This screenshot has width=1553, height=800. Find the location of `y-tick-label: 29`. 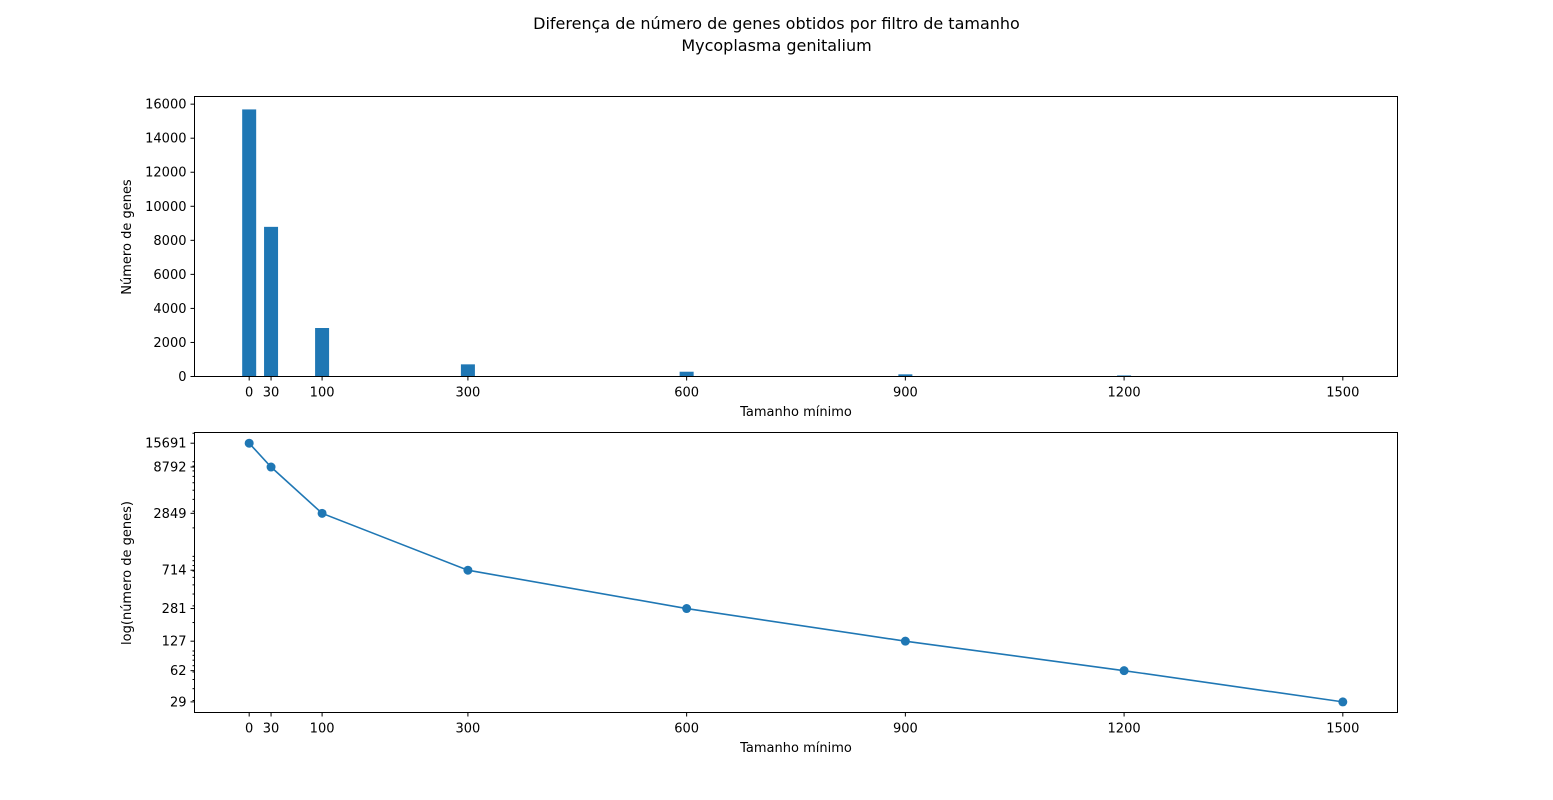

y-tick-label: 29 is located at coordinates (178, 702).